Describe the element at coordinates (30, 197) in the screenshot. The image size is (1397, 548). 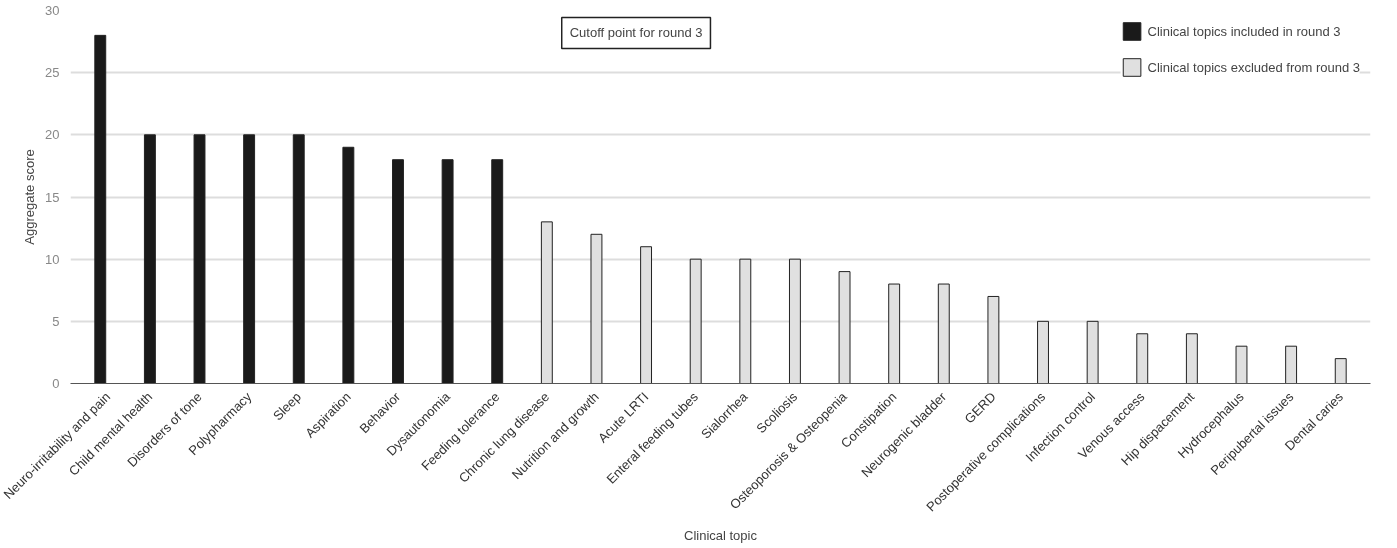
I see `y-axis-title: Aggregate score` at that location.